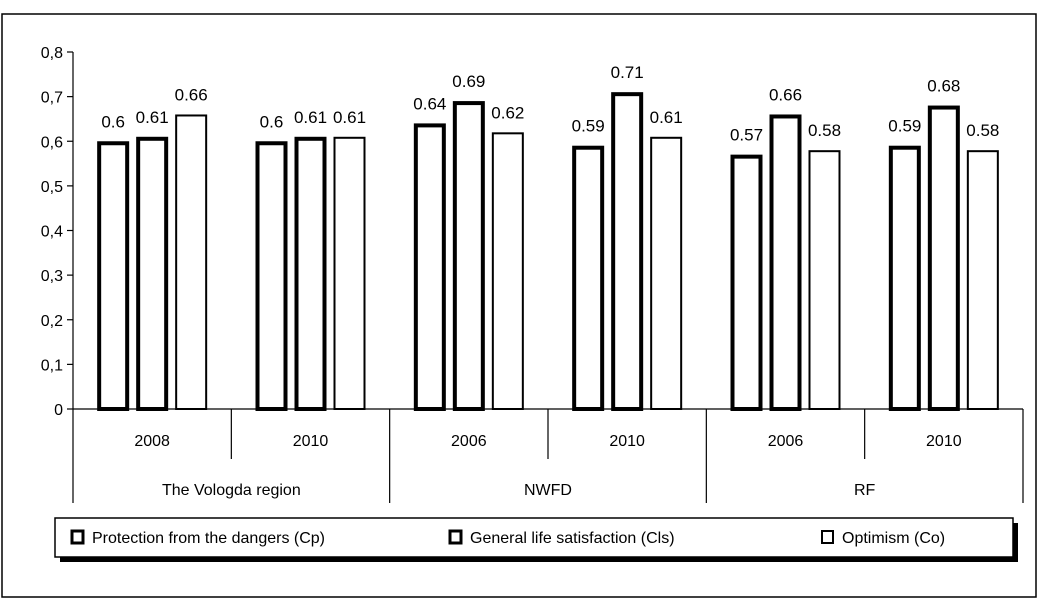 The height and width of the screenshot is (599, 1038). I want to click on y-tick-label: 0,2, so click(52, 321).